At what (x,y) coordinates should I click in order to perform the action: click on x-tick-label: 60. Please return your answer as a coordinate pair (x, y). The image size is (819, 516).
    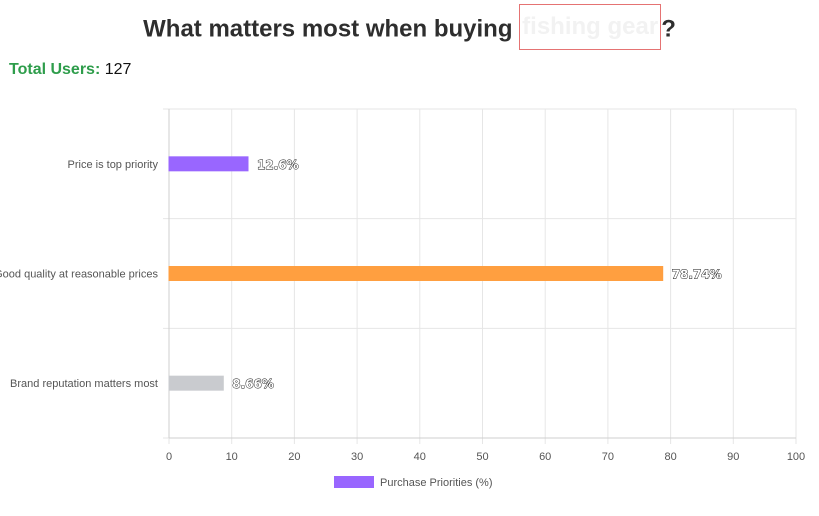
    Looking at the image, I should click on (545, 457).